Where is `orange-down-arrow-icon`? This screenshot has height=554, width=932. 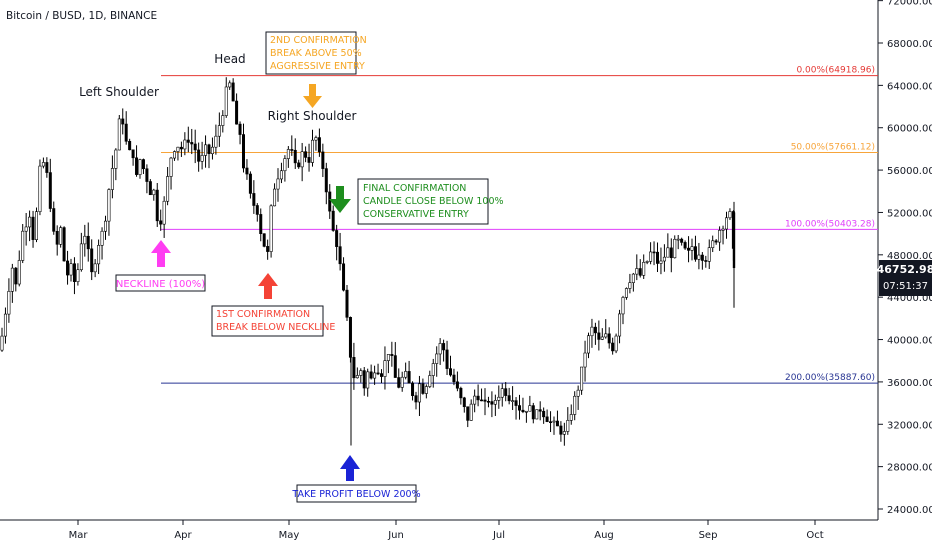 orange-down-arrow-icon is located at coordinates (312, 96).